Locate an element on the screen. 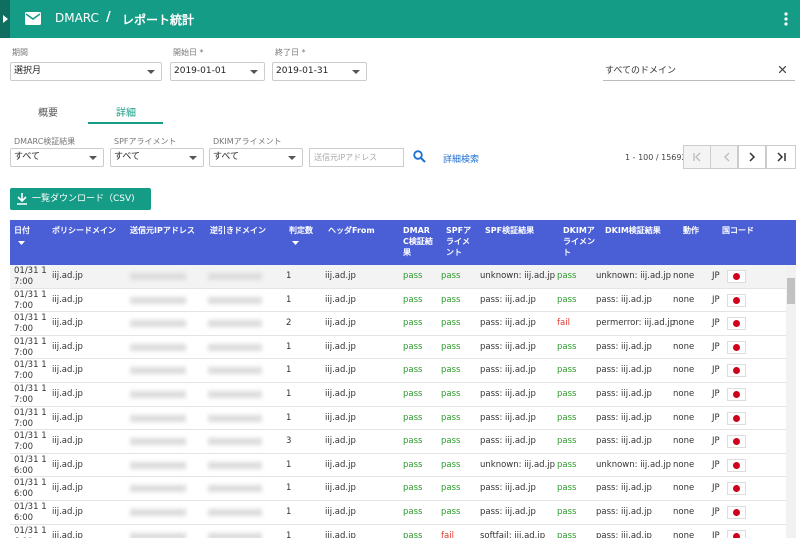 The image size is (800, 538). ip-input: 送信元IPアドレス is located at coordinates (356, 157).